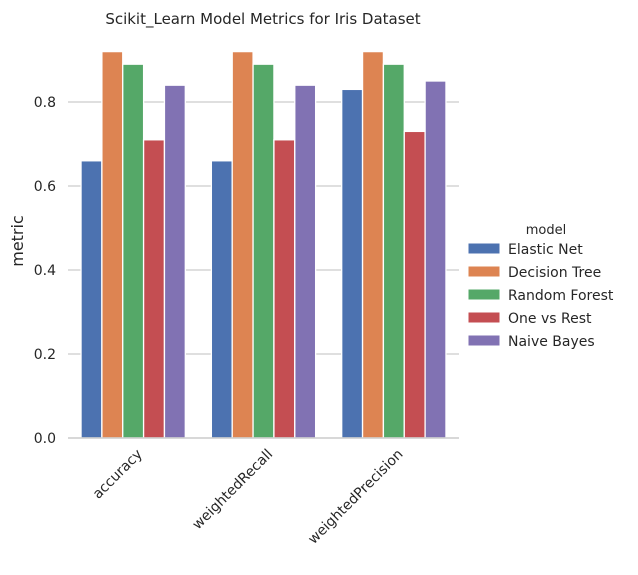  What do you see at coordinates (546, 230) in the screenshot?
I see `legend-title: model` at bounding box center [546, 230].